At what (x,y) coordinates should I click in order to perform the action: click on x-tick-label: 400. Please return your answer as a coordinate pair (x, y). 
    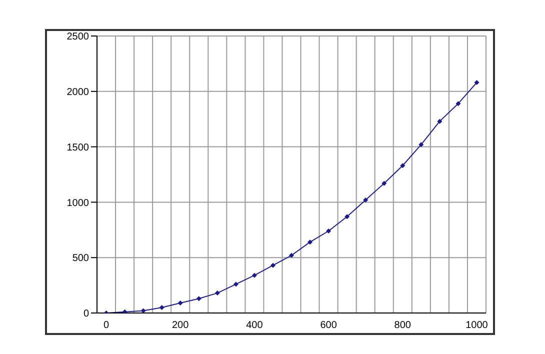
    Looking at the image, I should click on (255, 326).